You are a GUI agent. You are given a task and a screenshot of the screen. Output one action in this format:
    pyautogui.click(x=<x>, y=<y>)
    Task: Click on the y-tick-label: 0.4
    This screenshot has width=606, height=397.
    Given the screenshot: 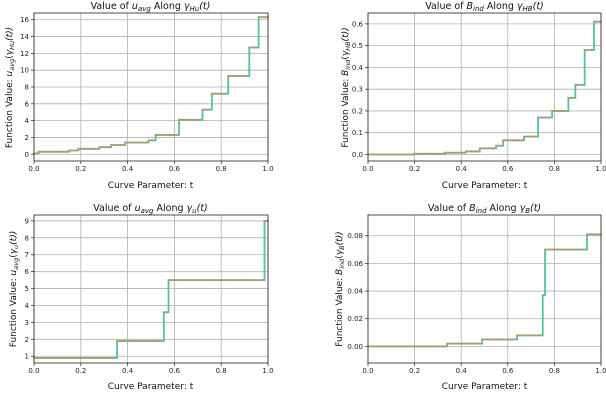 What is the action you would take?
    pyautogui.click(x=358, y=68)
    